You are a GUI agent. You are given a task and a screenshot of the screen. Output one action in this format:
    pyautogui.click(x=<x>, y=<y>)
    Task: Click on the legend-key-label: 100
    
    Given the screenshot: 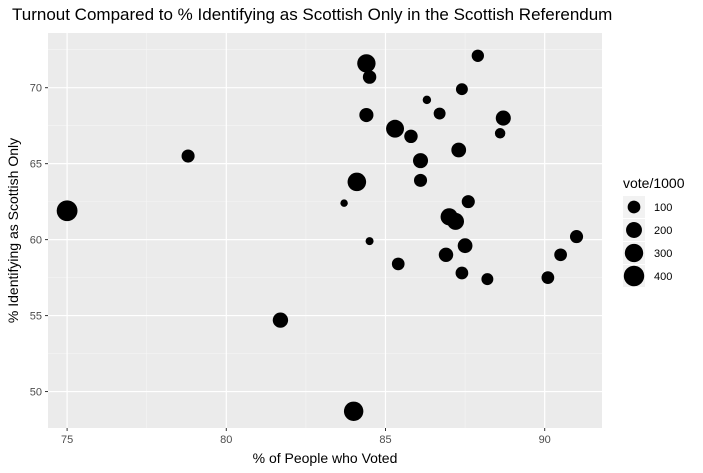 What is the action you would take?
    pyautogui.click(x=663, y=208)
    